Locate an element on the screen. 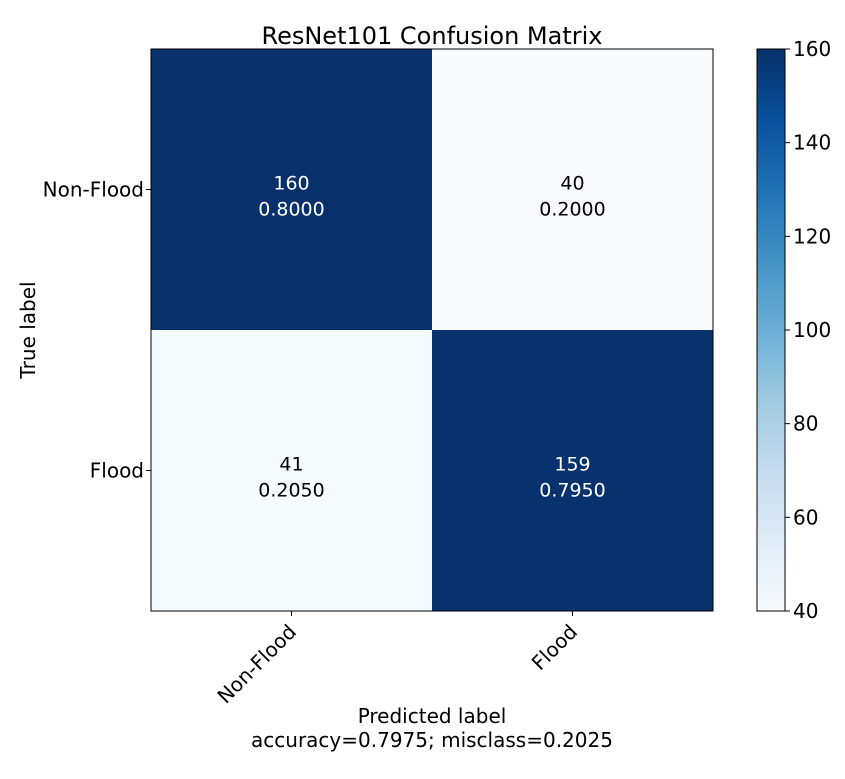 The height and width of the screenshot is (779, 845). colorbar-ticks: 40 60 80 100 120 140 160 is located at coordinates (808, 330).